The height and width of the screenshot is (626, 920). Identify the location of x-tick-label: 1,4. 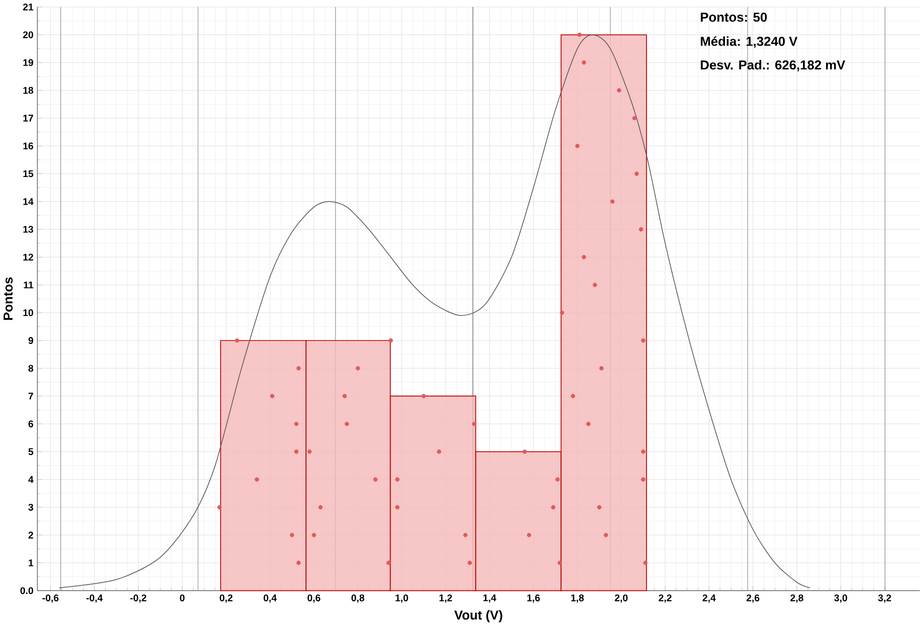
(489, 598).